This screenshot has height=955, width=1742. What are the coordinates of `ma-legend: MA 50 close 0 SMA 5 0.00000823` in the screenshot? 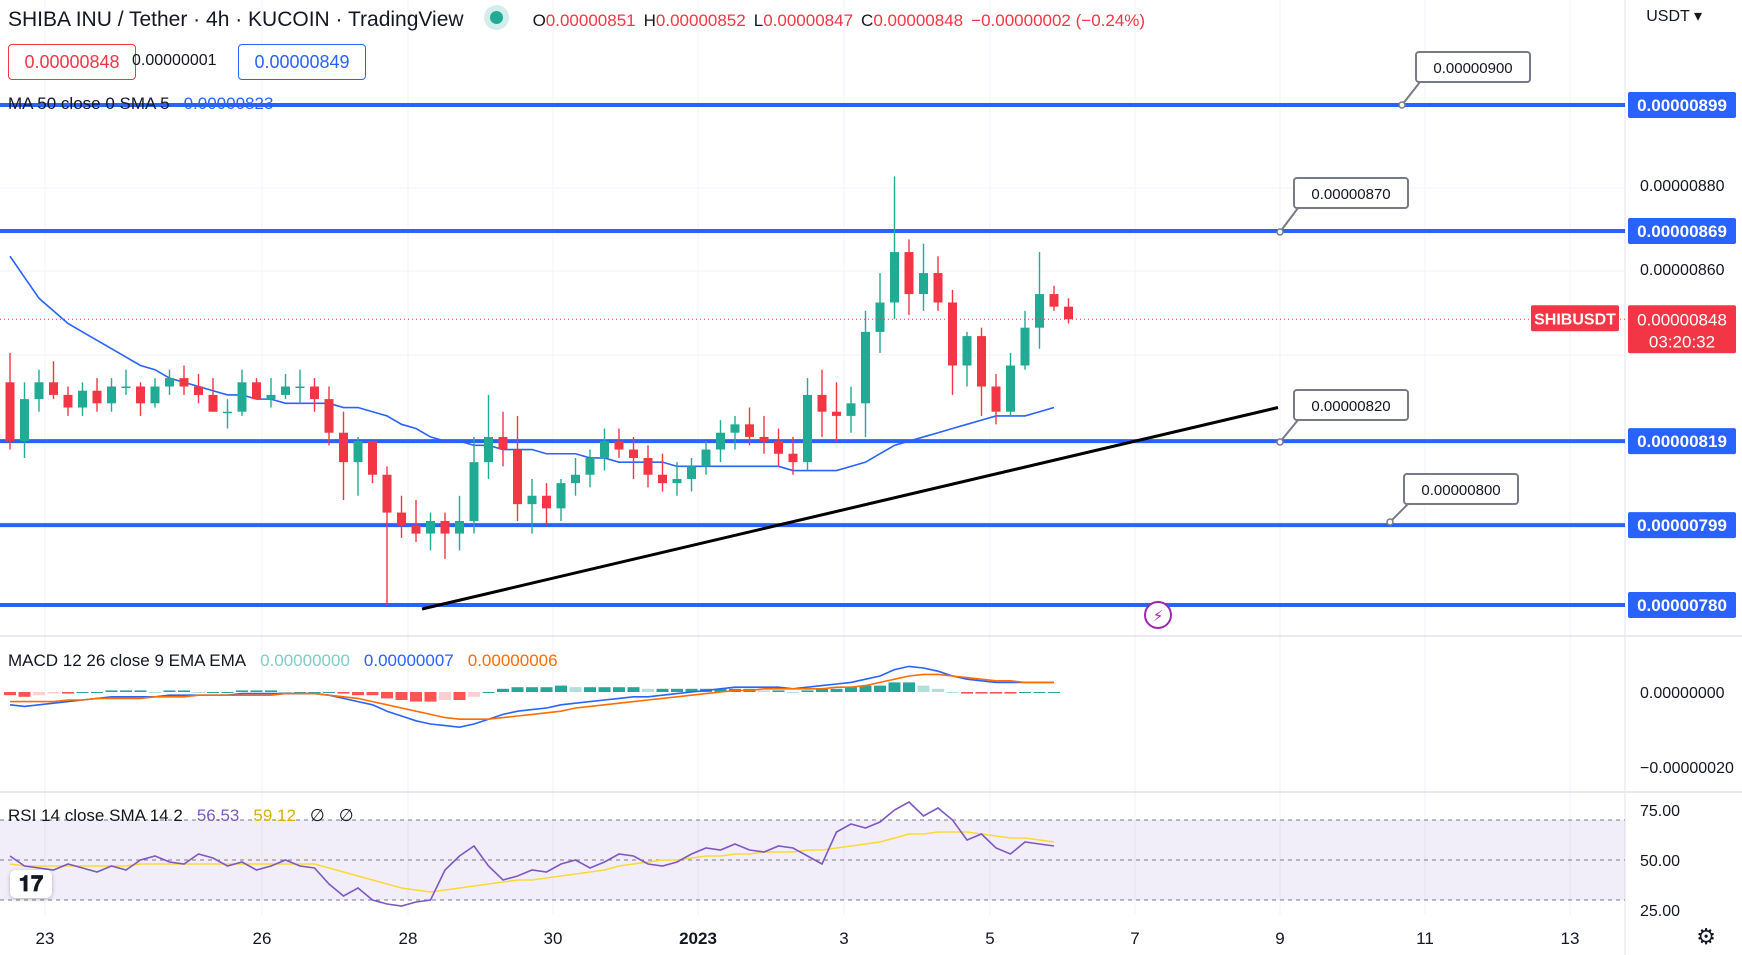 It's located at (140, 104).